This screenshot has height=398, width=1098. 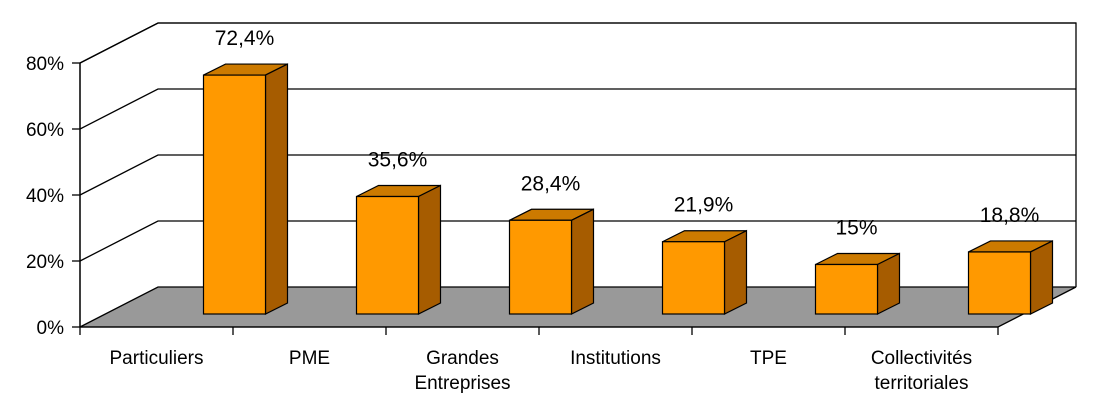 I want to click on x-tick-label: PME, so click(x=309, y=358).